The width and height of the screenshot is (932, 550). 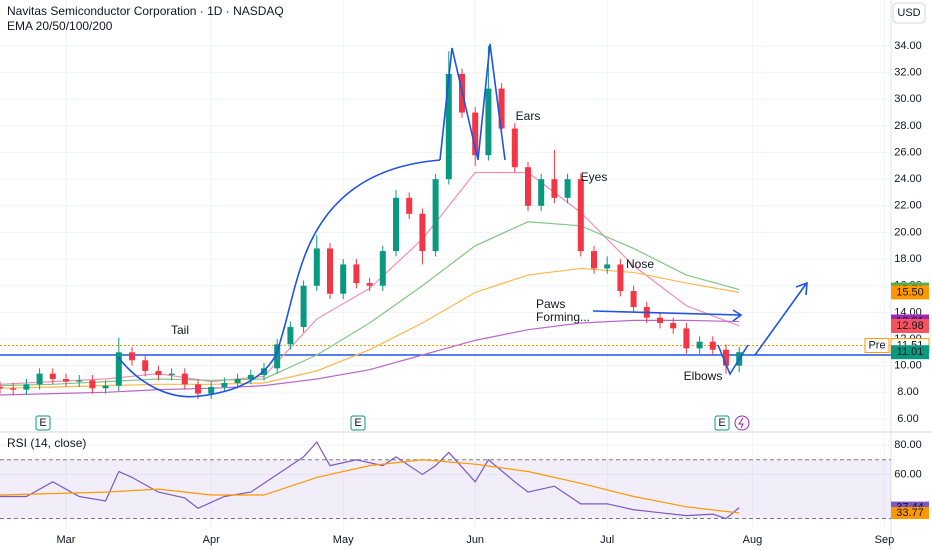 I want to click on price-badge-label: 12.98, so click(x=910, y=326).